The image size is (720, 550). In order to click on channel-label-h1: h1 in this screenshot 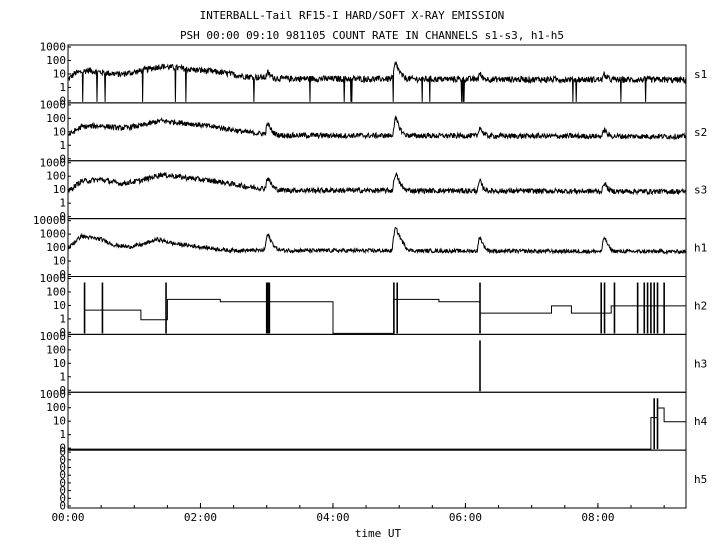, I will do `click(700, 248)`.